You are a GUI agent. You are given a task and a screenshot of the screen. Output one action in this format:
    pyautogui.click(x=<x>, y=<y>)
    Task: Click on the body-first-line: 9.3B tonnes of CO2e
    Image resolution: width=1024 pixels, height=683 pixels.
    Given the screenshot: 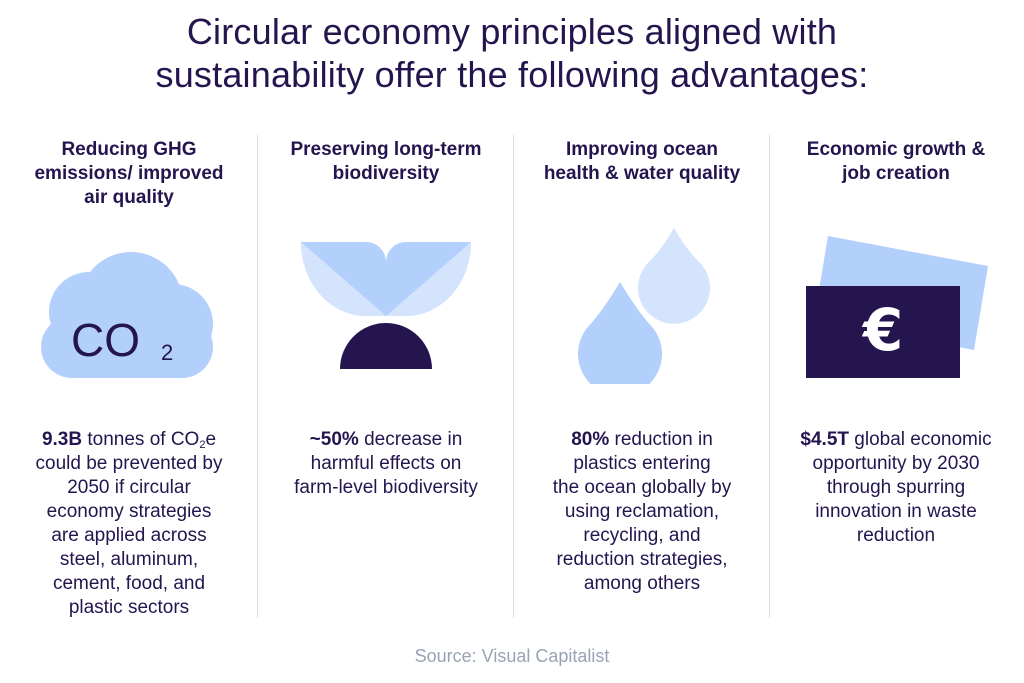 What is the action you would take?
    pyautogui.click(x=129, y=440)
    